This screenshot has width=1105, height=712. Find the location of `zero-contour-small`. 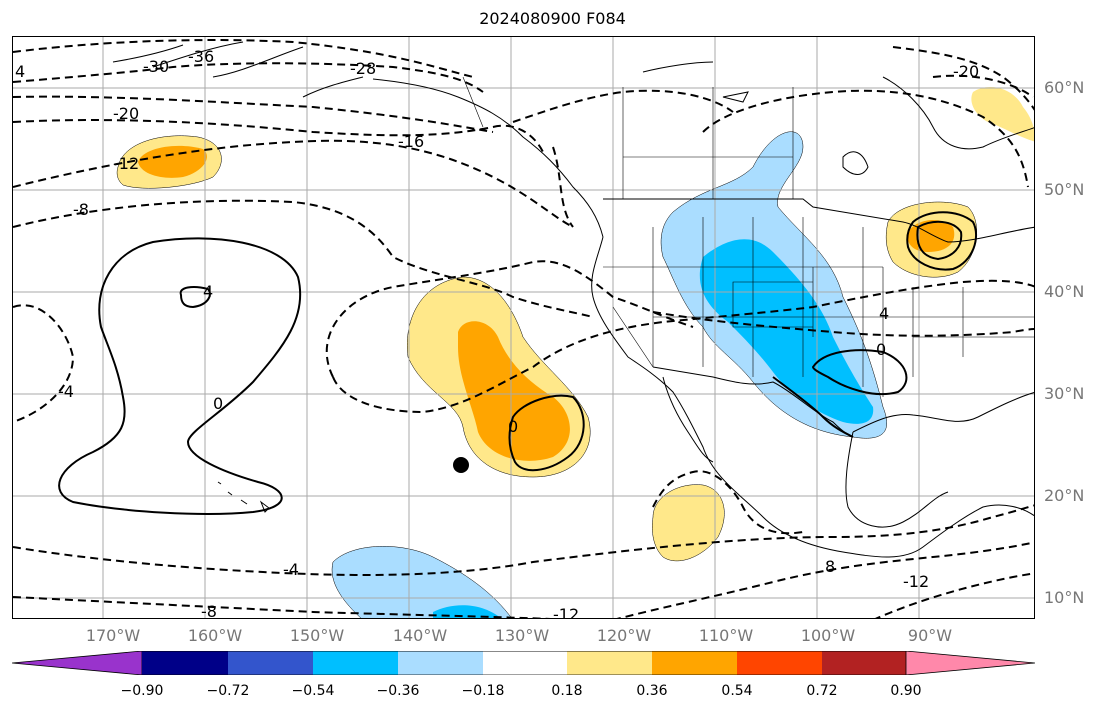

zero-contour-small is located at coordinates (195, 297).